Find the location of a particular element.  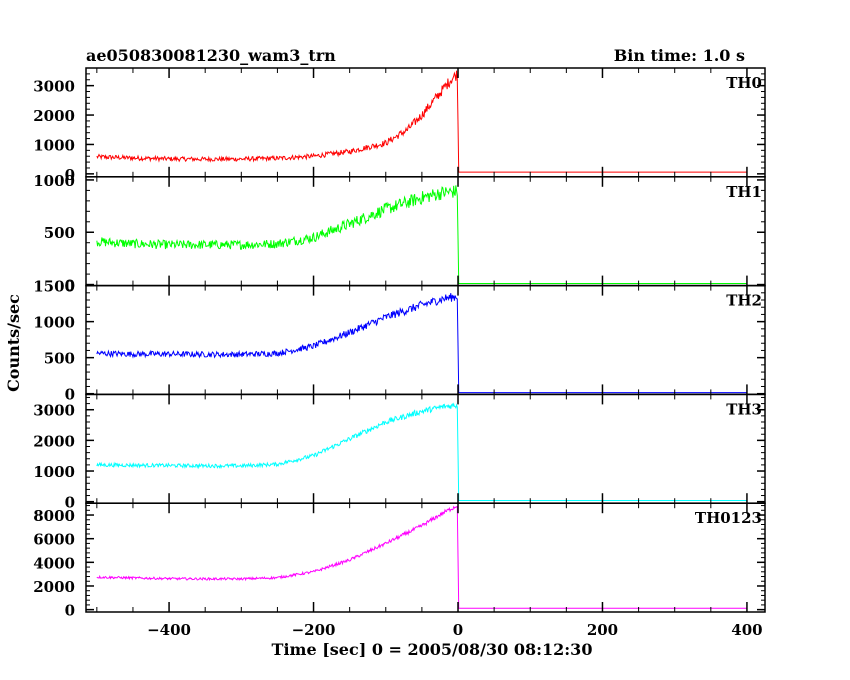

panel-th0123: 0 2000 4000 6000 8000 TH0123 is located at coordinates (399, 561).